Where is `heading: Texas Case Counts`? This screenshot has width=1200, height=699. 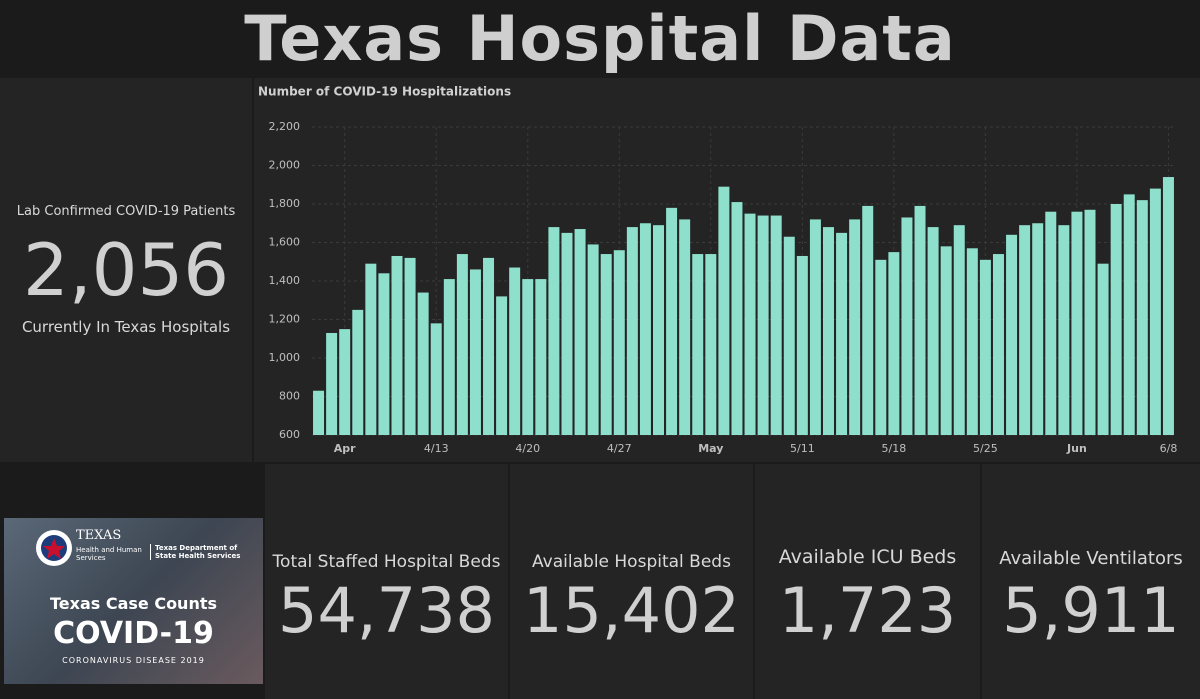 heading: Texas Case Counts is located at coordinates (133, 603).